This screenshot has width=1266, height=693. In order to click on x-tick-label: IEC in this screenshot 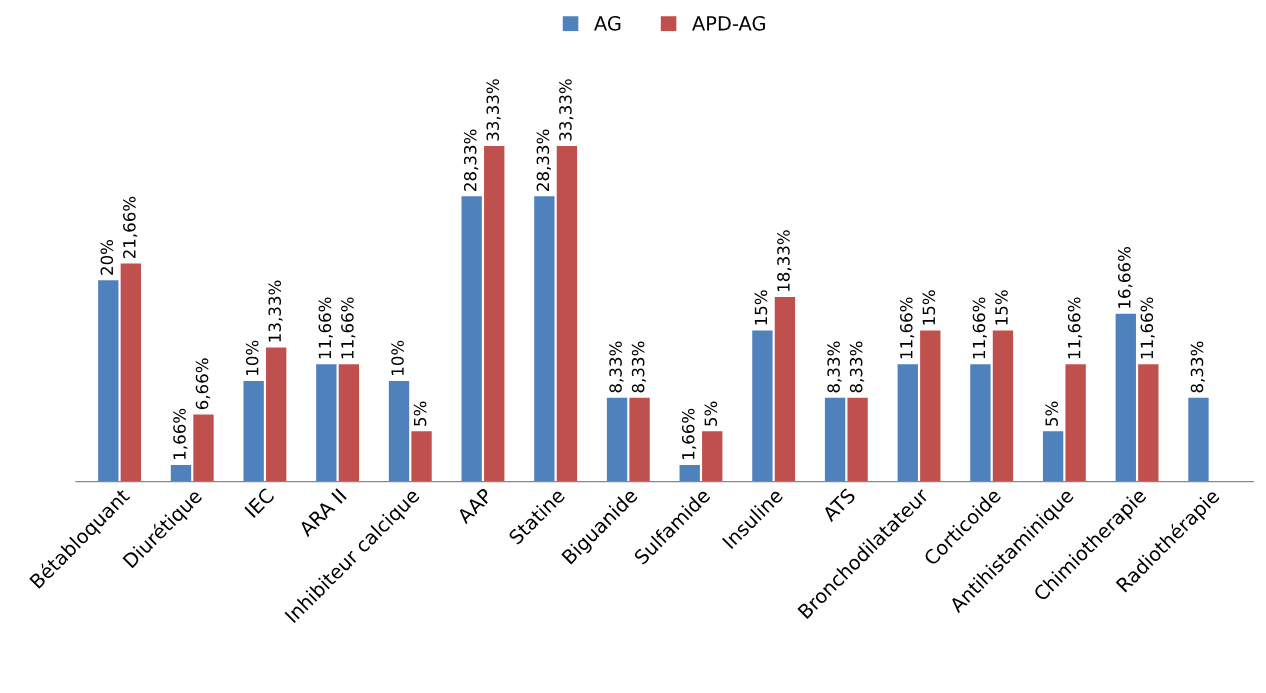, I will do `click(259, 503)`.